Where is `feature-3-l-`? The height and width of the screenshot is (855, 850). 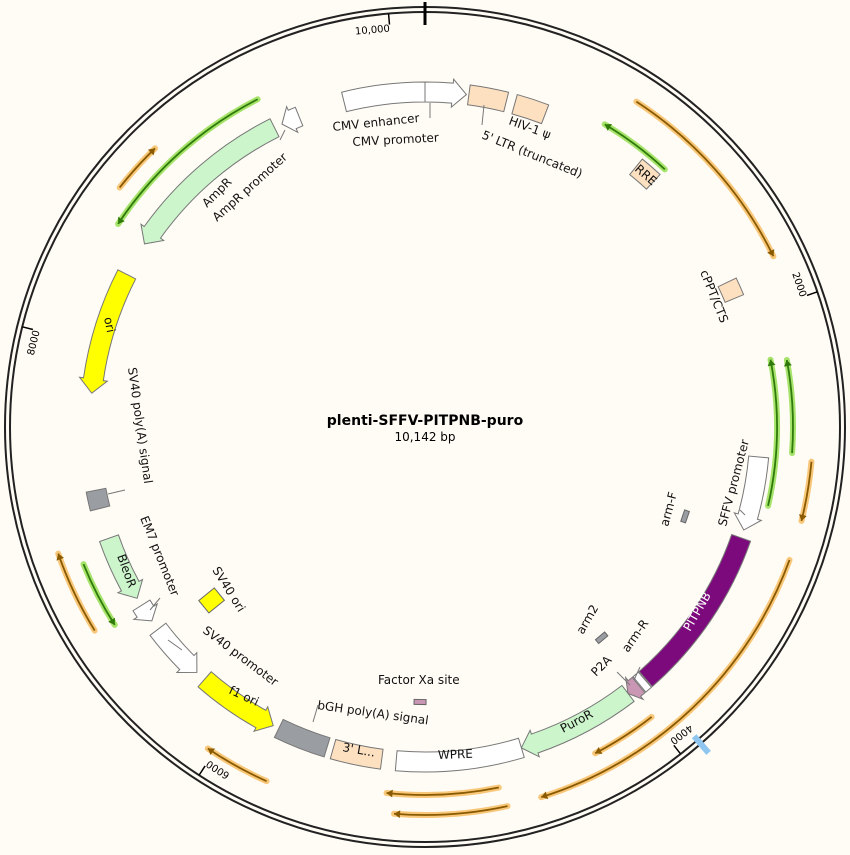 feature-3-l- is located at coordinates (356, 754).